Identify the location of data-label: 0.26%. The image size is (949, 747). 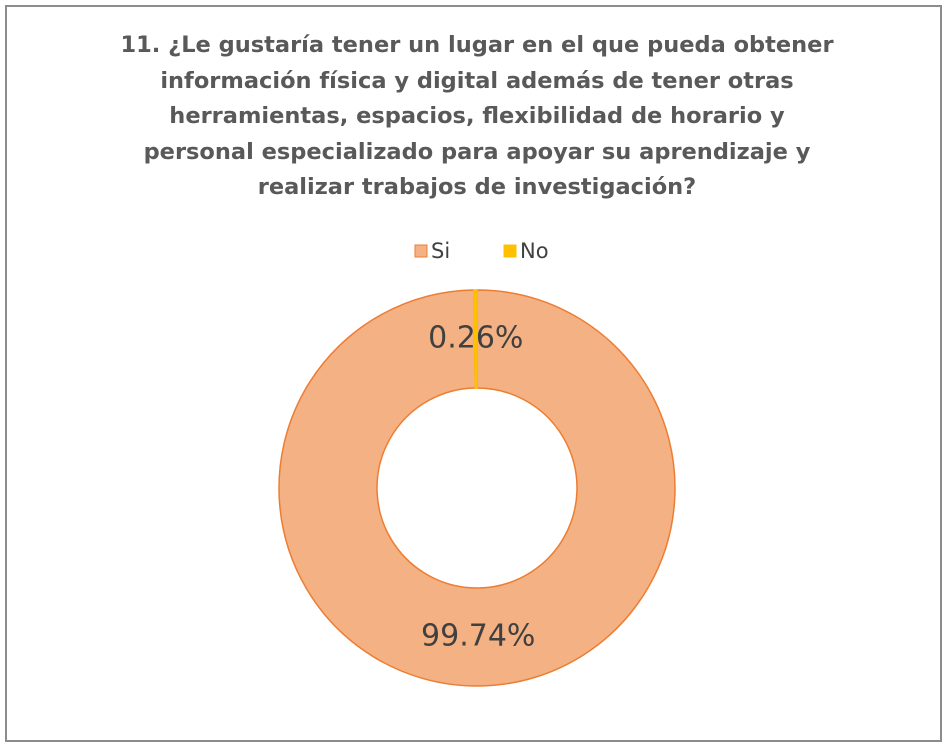
(475, 338).